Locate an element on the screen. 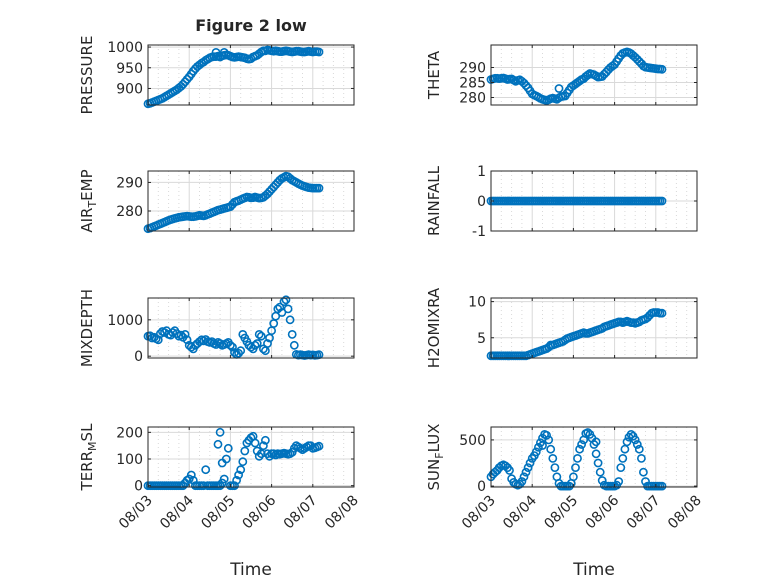  x-axis-label-right: Time is located at coordinates (593, 570).